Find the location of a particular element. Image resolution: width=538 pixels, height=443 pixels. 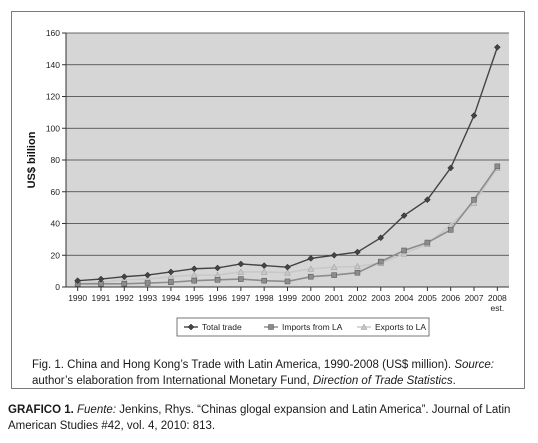

x-tick-note: est. is located at coordinates (497, 308).